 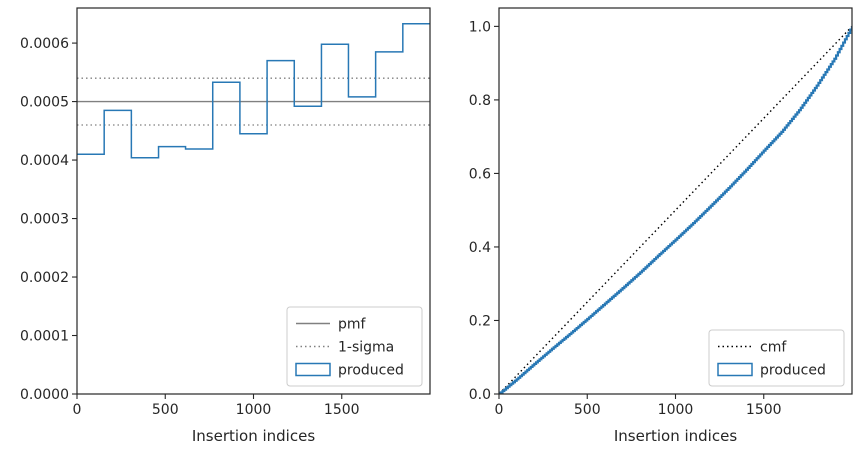 What do you see at coordinates (480, 321) in the screenshot?
I see `y-tick-label: 0.2` at bounding box center [480, 321].